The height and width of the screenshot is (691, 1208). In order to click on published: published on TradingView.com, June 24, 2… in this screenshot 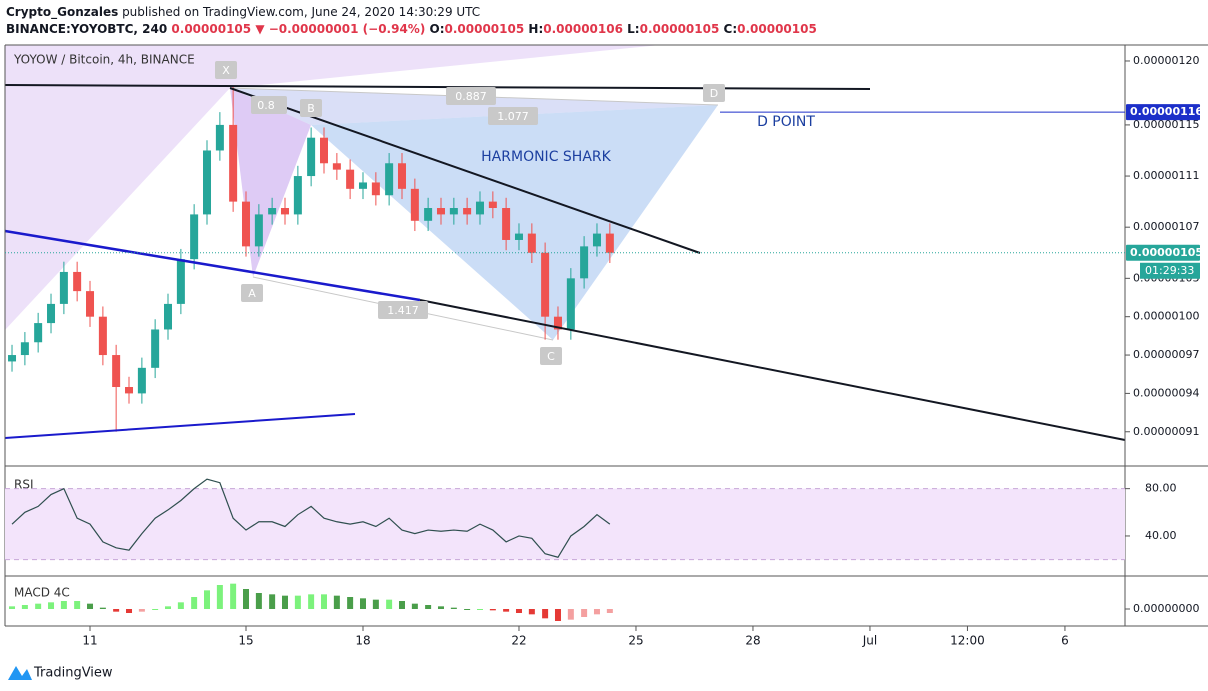, I will do `click(301, 12)`.